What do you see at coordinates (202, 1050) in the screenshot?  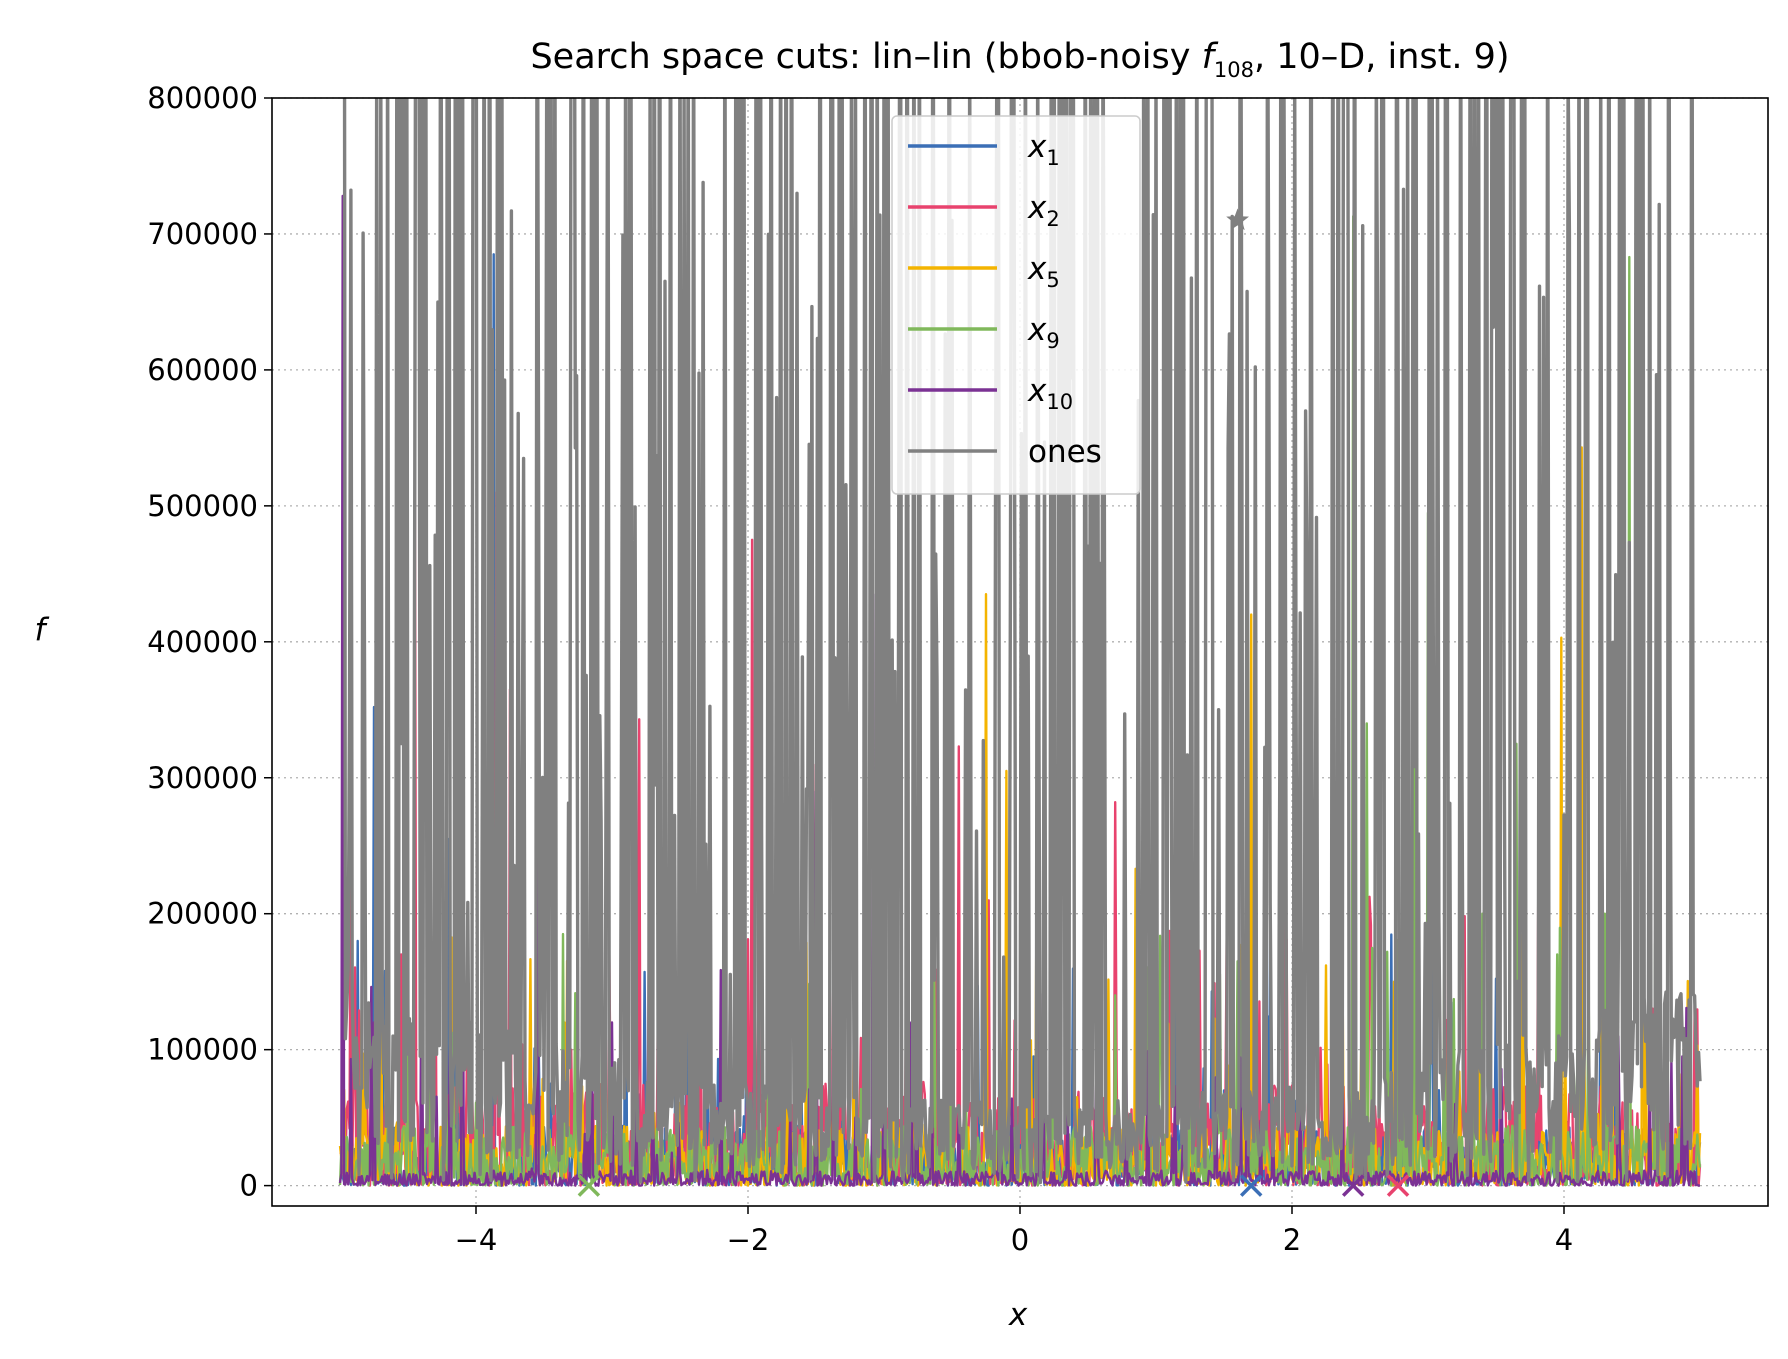 I see `y-tick-label: 100000` at bounding box center [202, 1050].